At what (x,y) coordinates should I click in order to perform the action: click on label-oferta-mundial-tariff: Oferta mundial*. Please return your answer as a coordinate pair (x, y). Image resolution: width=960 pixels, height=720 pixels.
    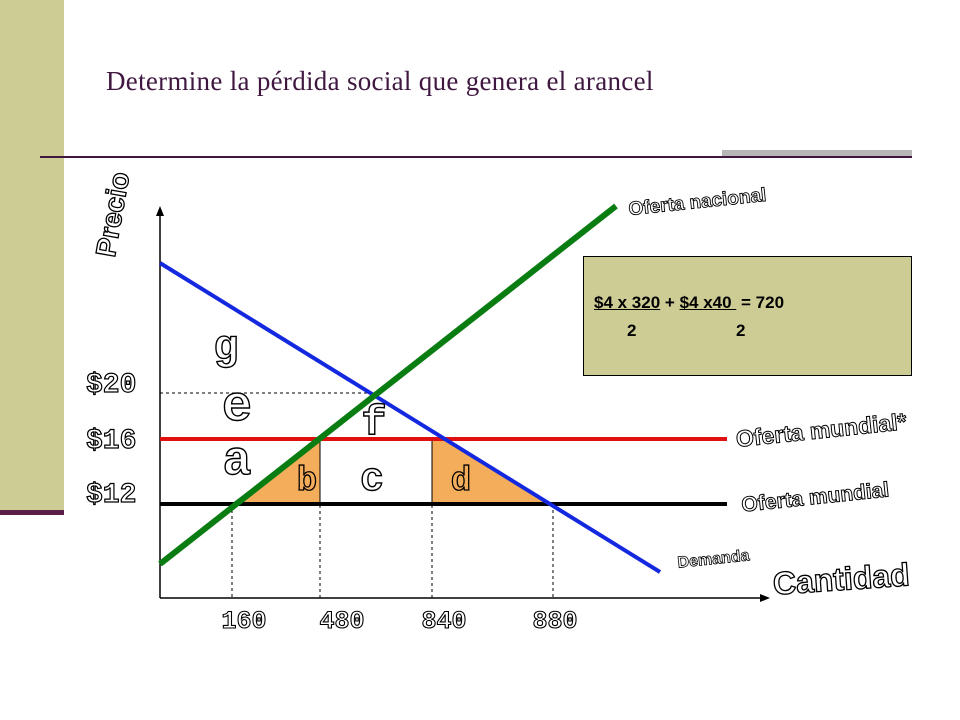
    Looking at the image, I should click on (821, 430).